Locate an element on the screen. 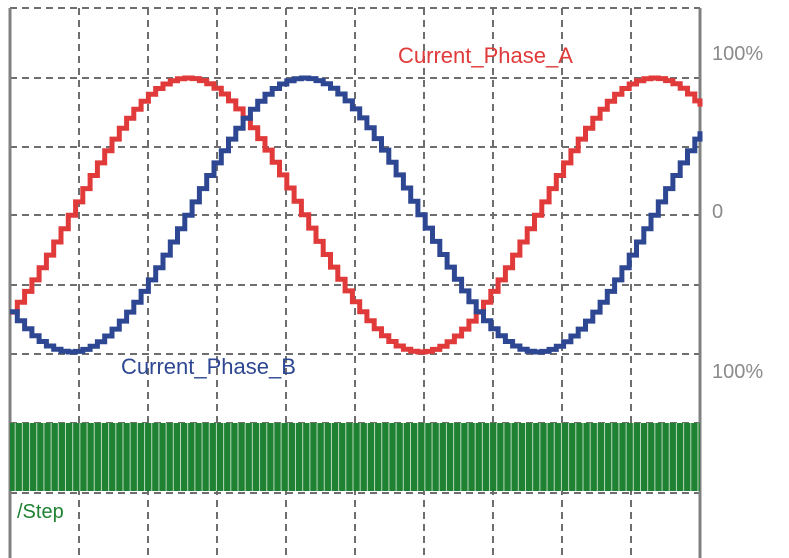  step-pulse-band is located at coordinates (355, 457).